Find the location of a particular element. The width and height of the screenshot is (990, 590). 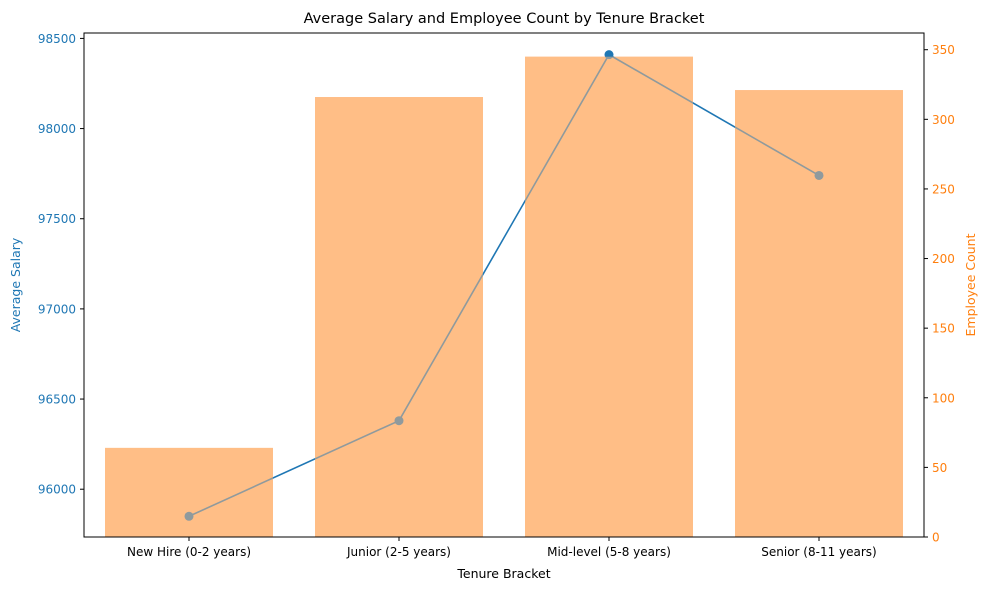

y-right-tick-label: 250 is located at coordinates (943, 189).